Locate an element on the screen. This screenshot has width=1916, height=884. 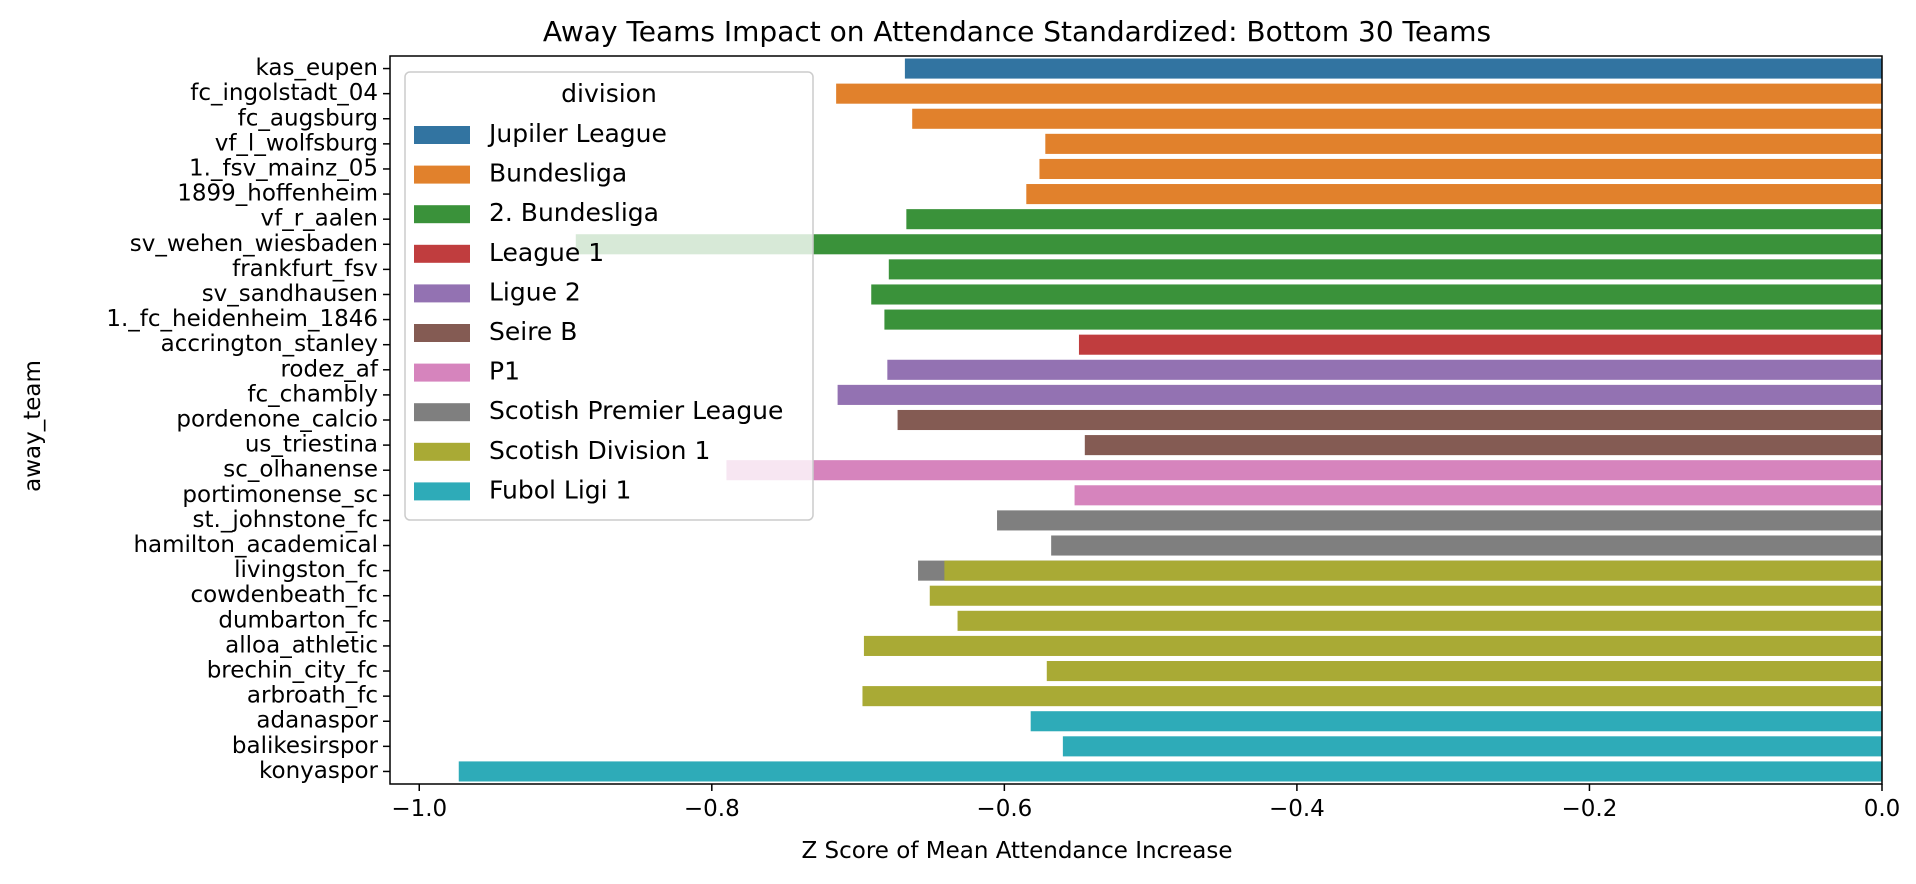
y-tick-label: 1._fsv_mainz_05 is located at coordinates (283, 168).